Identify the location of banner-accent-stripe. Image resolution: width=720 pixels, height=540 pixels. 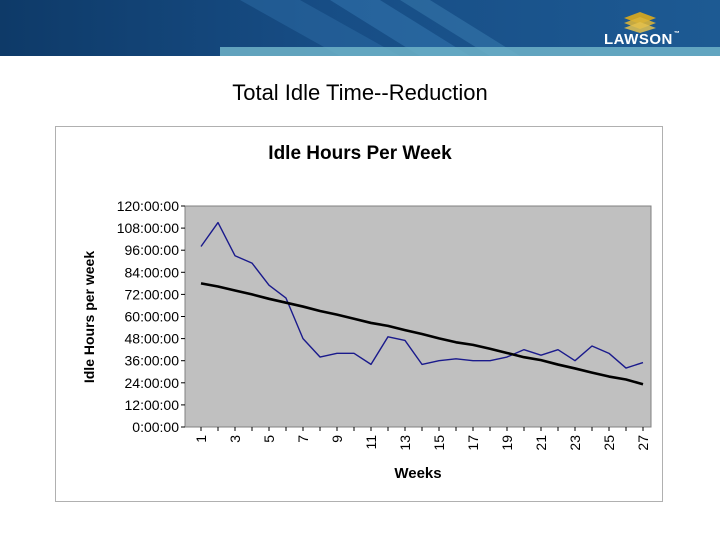
(470, 51).